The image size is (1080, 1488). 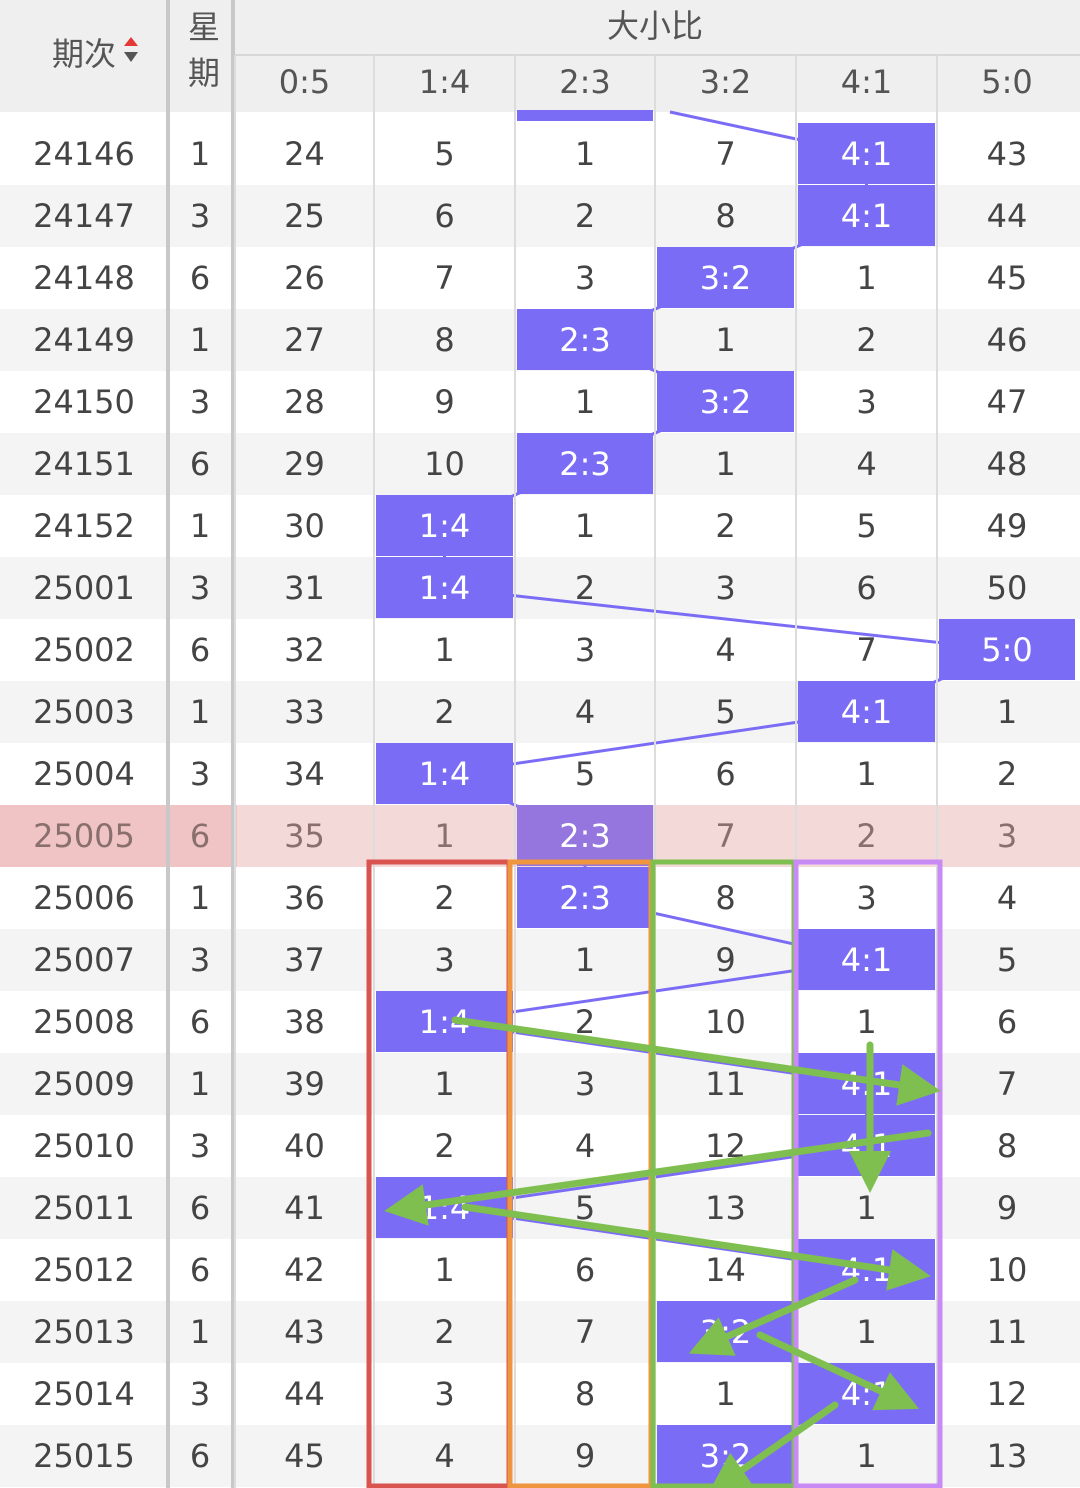 What do you see at coordinates (726, 278) in the screenshot?
I see `cell-value: 3:2` at bounding box center [726, 278].